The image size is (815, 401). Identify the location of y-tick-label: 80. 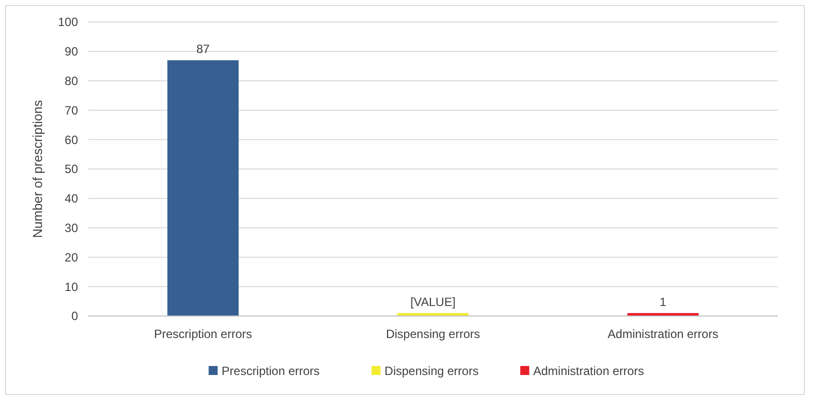
(71, 81).